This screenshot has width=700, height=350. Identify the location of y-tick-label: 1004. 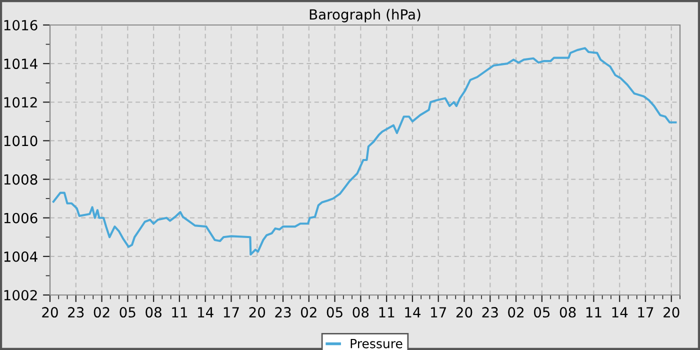
(21, 256).